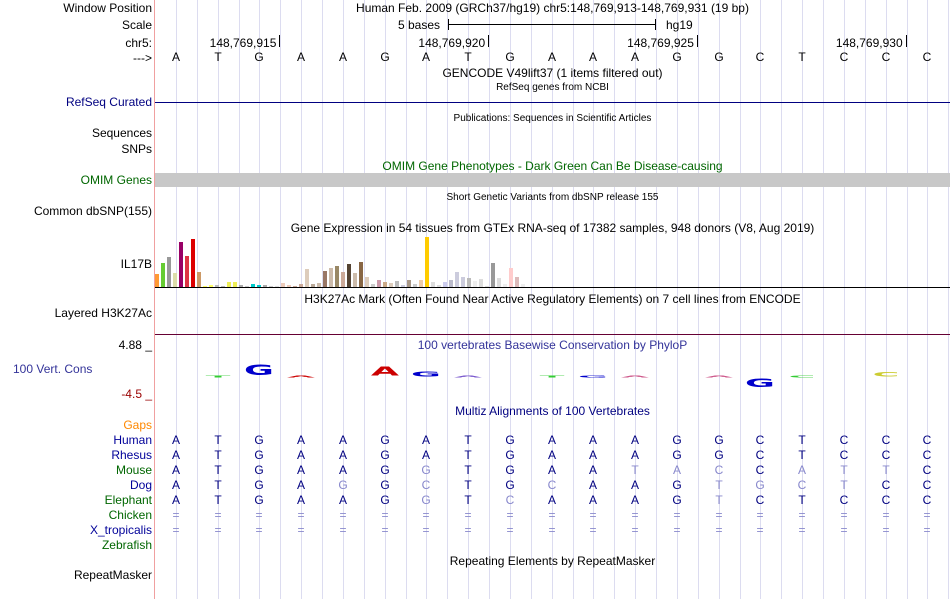 This screenshot has width=950, height=599. Describe the element at coordinates (419, 25) in the screenshot. I see `scale-text: 5 bases` at that location.